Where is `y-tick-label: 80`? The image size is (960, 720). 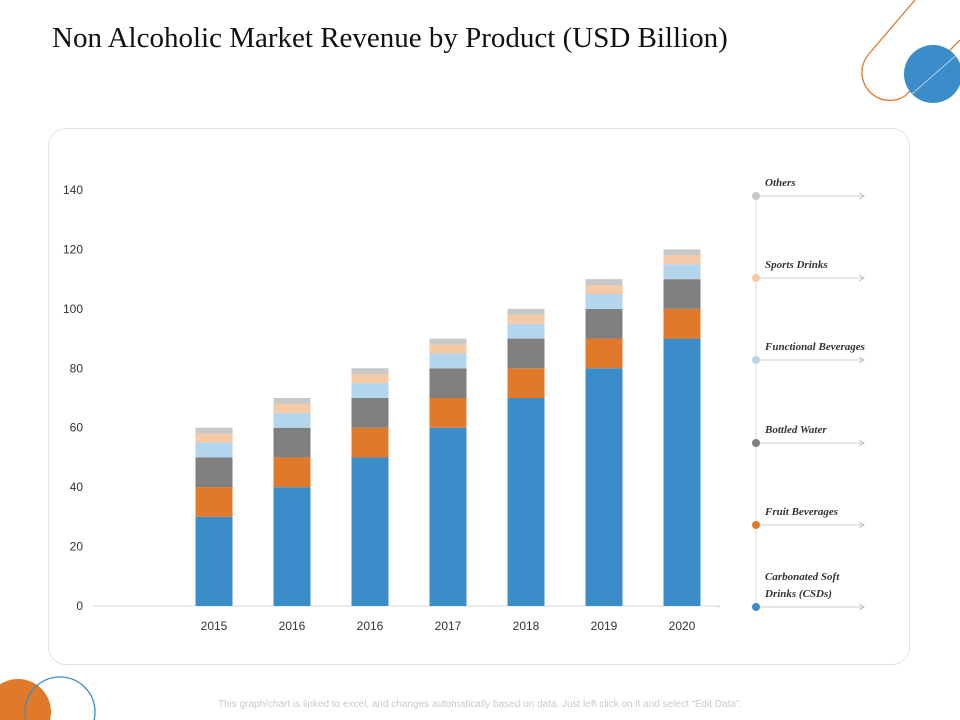
y-tick-label: 80 is located at coordinates (77, 368).